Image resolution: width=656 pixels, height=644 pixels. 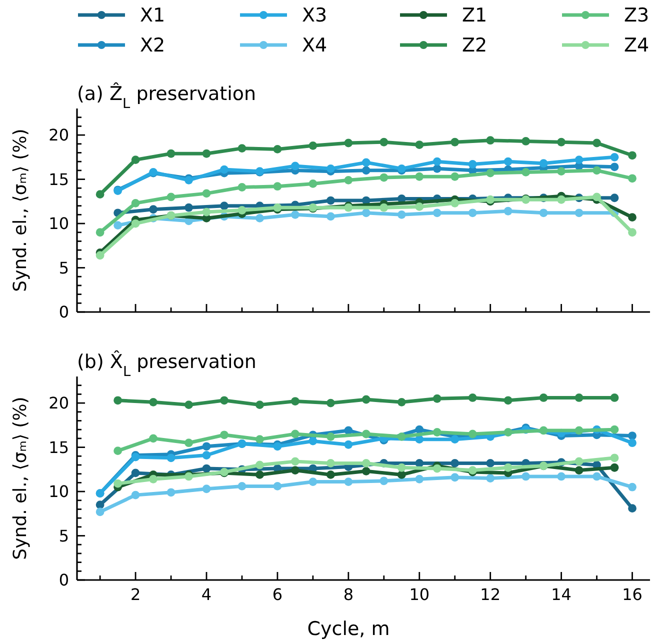 What do you see at coordinates (348, 594) in the screenshot?
I see `x-tick-label: 8` at bounding box center [348, 594].